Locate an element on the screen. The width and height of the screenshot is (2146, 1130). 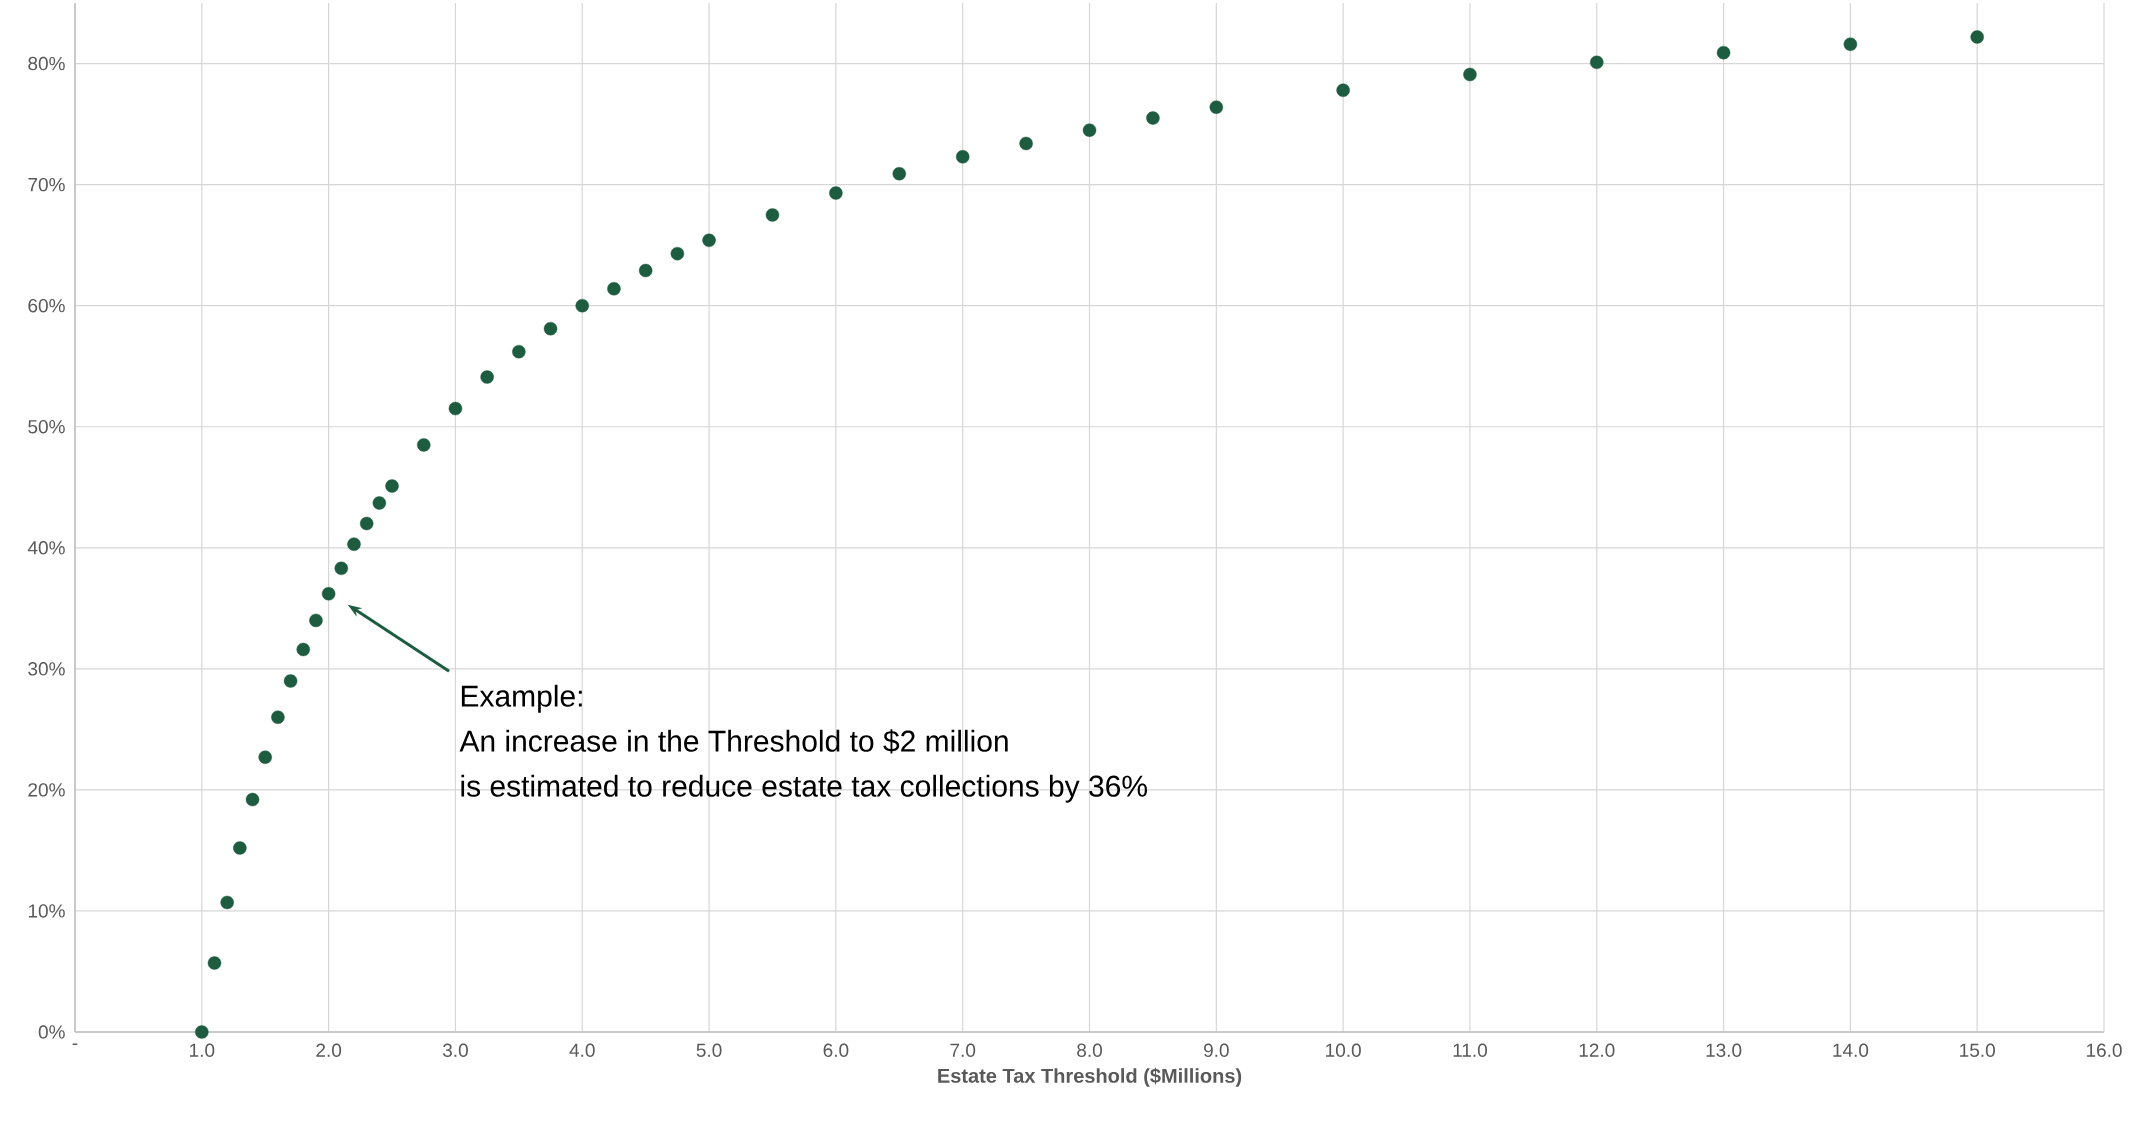
y-tick-label: 60% is located at coordinates (46, 305).